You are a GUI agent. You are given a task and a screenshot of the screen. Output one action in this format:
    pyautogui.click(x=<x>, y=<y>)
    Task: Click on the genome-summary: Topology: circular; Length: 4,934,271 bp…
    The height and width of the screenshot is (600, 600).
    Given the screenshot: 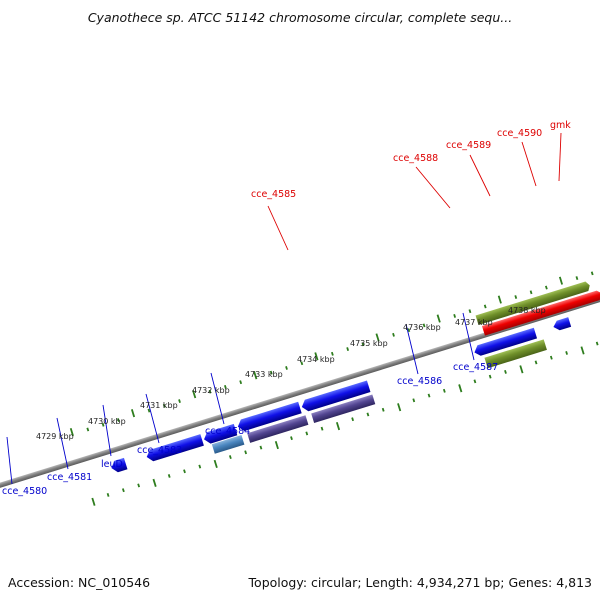 What is the action you would take?
    pyautogui.click(x=420, y=582)
    